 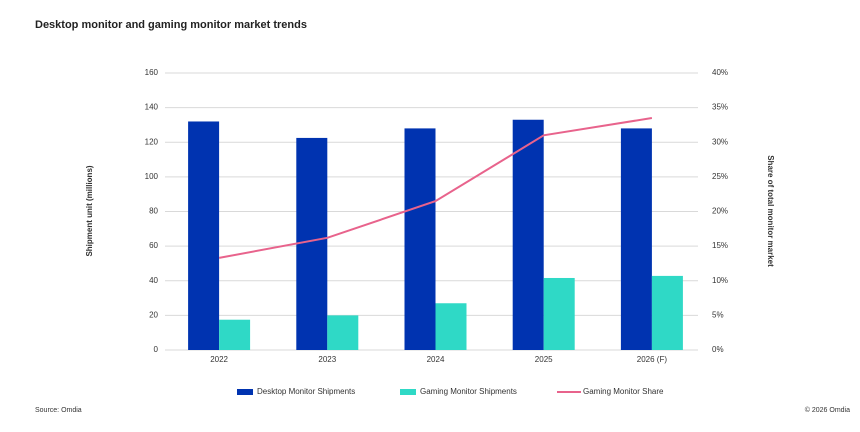 What do you see at coordinates (544, 359) in the screenshot?
I see `x-tick-label: 2025` at bounding box center [544, 359].